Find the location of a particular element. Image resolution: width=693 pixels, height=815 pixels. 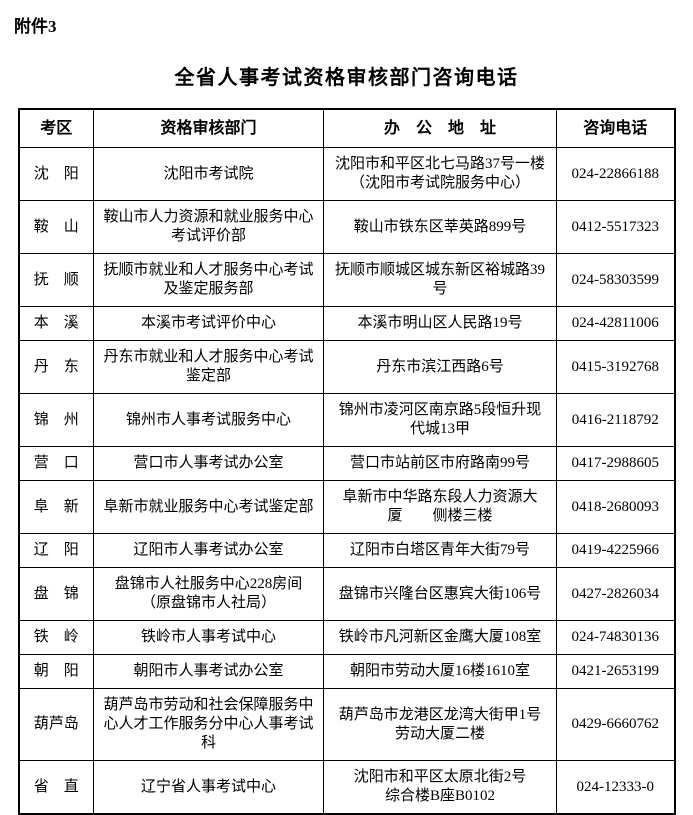

cell-phone: 0427-2826034 is located at coordinates (615, 594).